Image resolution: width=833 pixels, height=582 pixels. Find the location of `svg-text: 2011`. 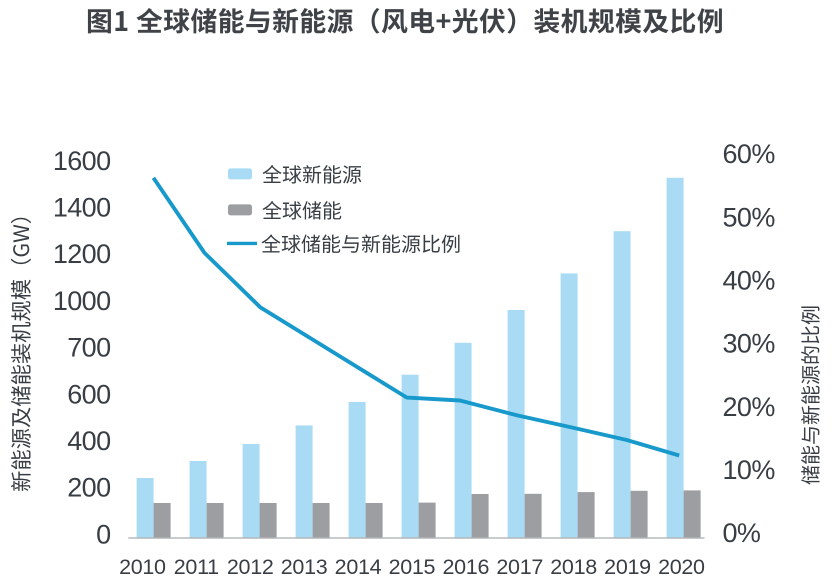

svg-text: 2011 is located at coordinates (196, 567).